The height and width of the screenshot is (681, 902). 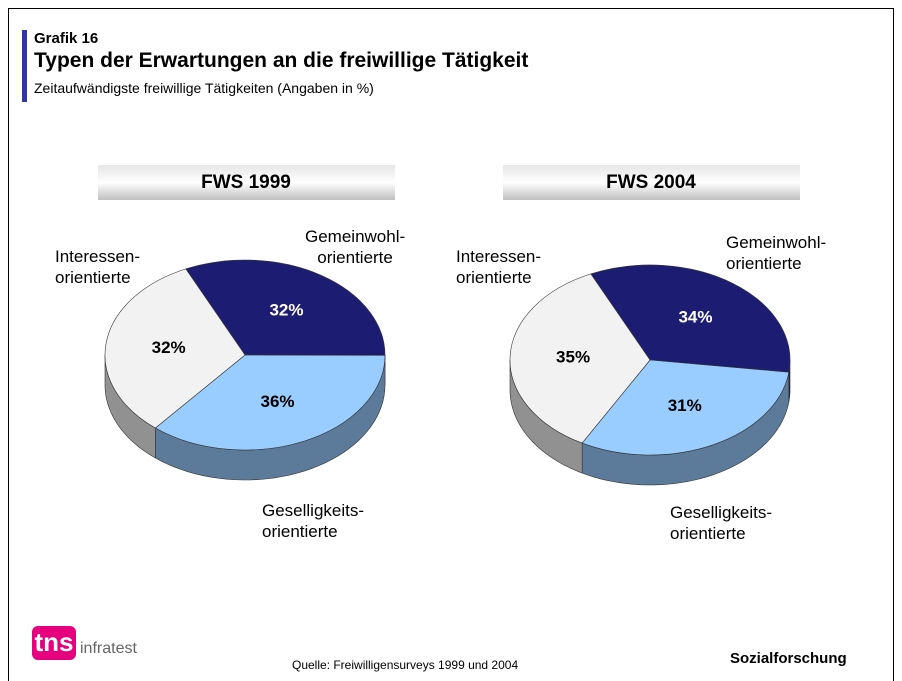 I want to click on accent-bar, so click(x=24, y=66).